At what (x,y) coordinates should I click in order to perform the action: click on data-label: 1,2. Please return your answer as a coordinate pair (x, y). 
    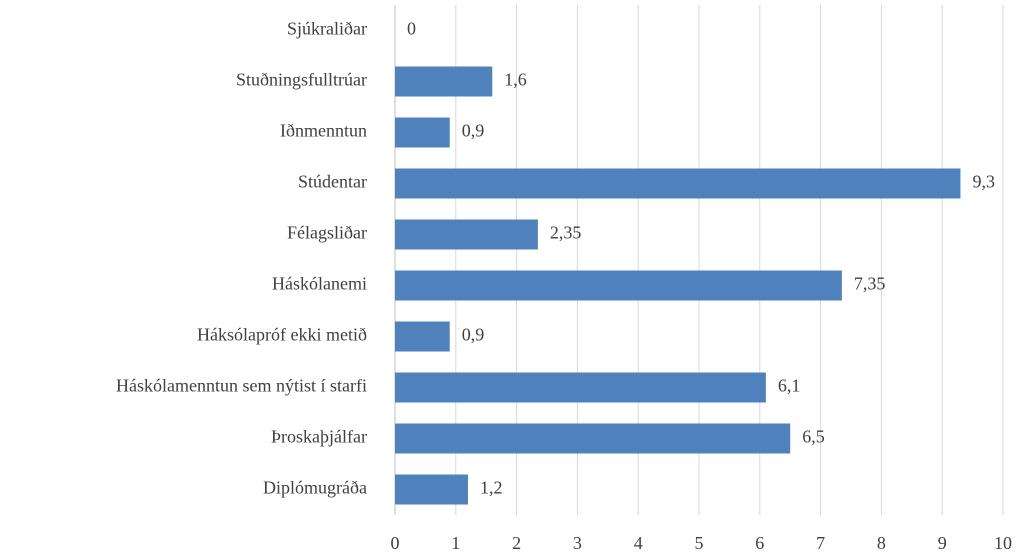
    Looking at the image, I should click on (491, 488).